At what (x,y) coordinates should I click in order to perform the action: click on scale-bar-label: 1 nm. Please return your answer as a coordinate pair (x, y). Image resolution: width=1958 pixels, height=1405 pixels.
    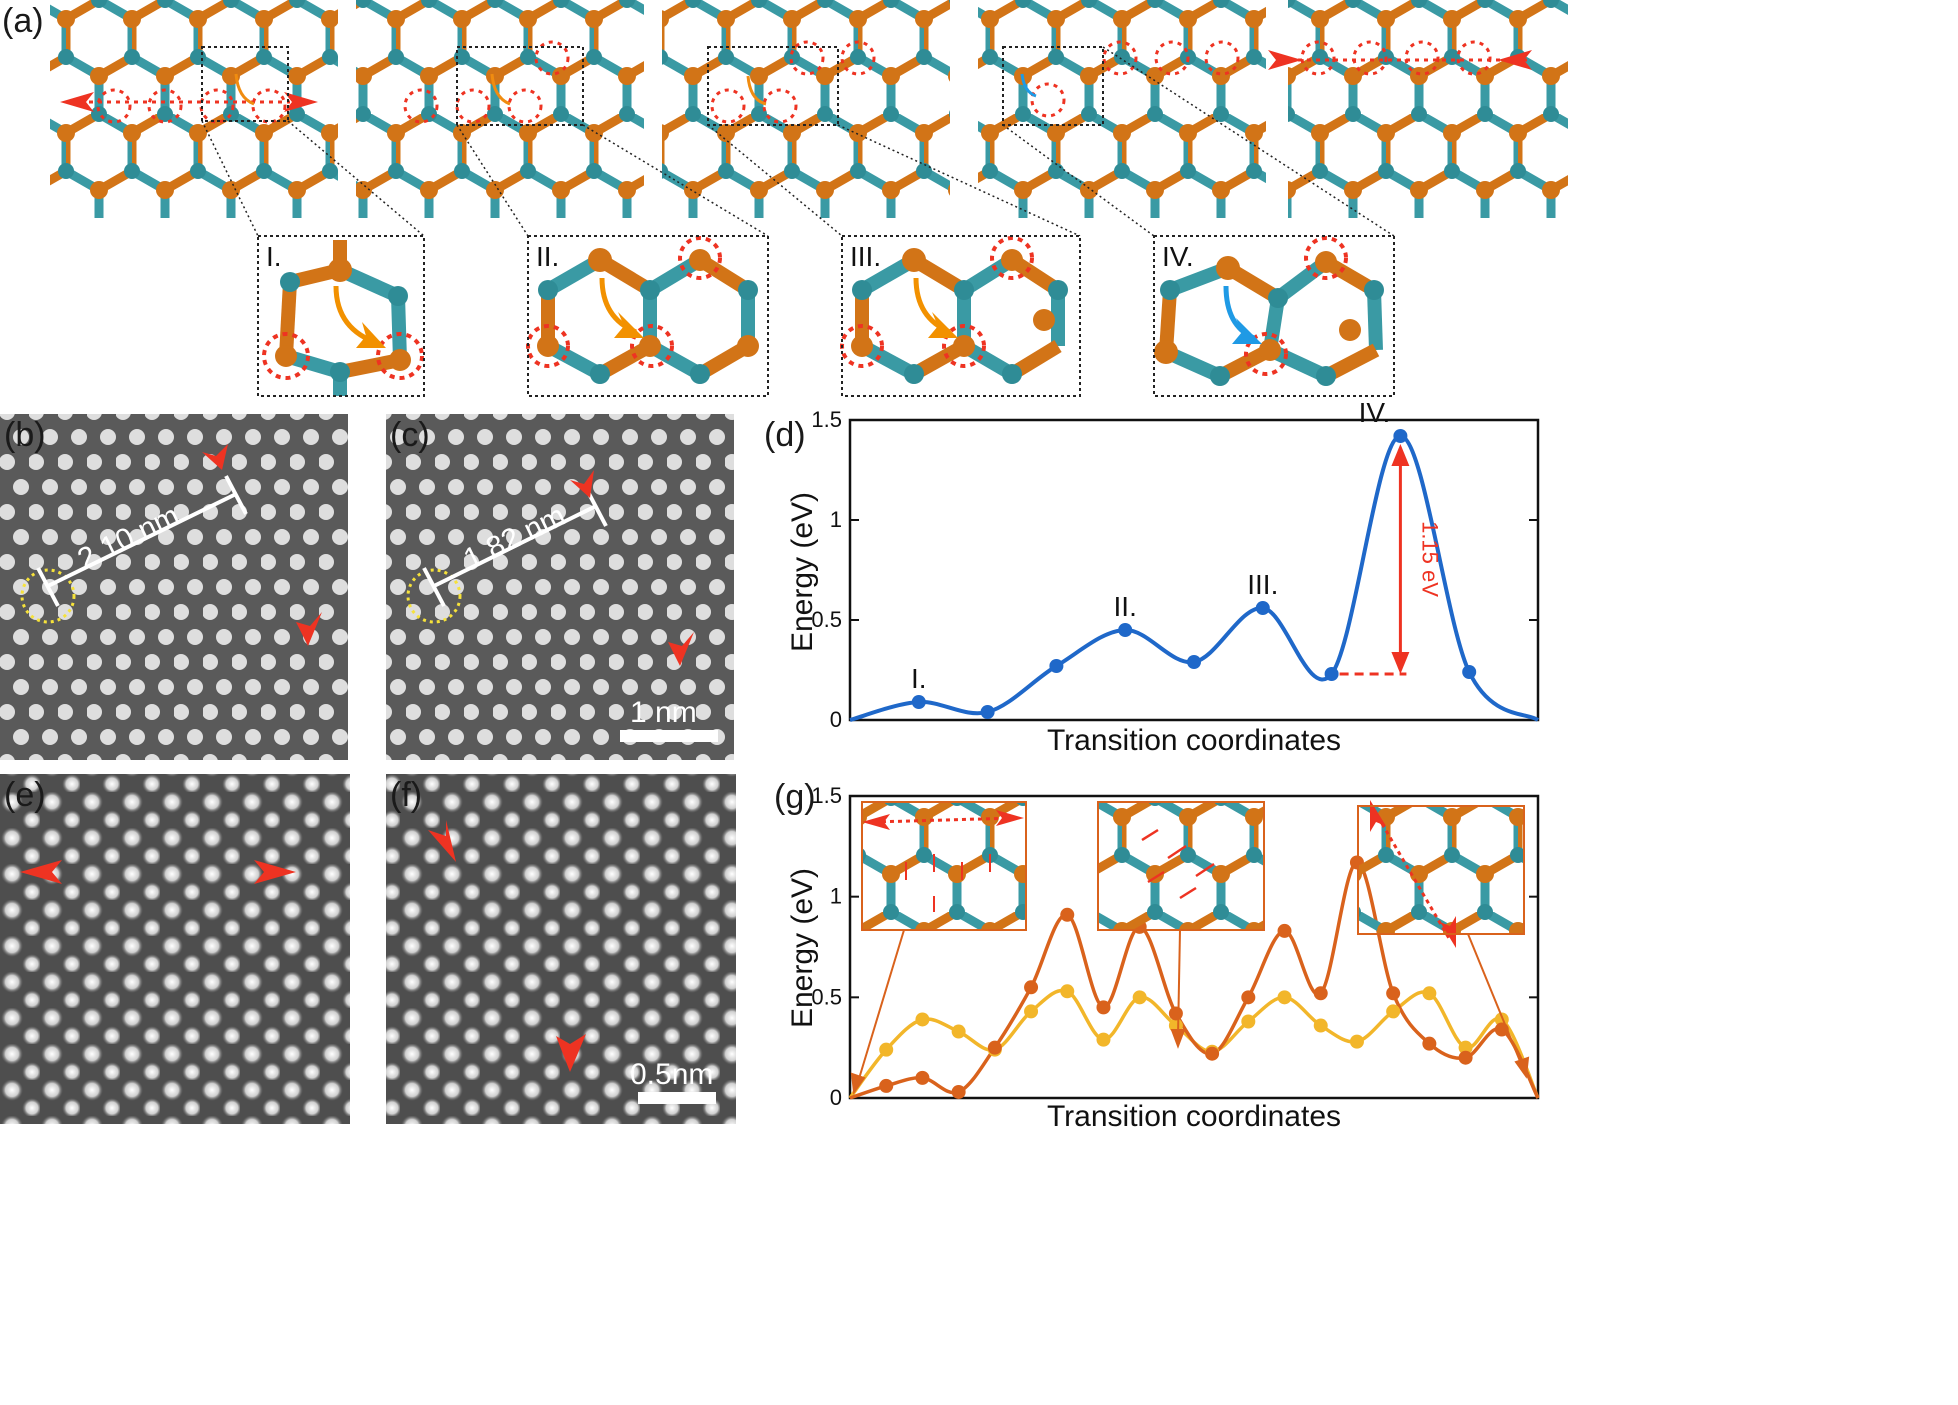
    Looking at the image, I should click on (663, 712).